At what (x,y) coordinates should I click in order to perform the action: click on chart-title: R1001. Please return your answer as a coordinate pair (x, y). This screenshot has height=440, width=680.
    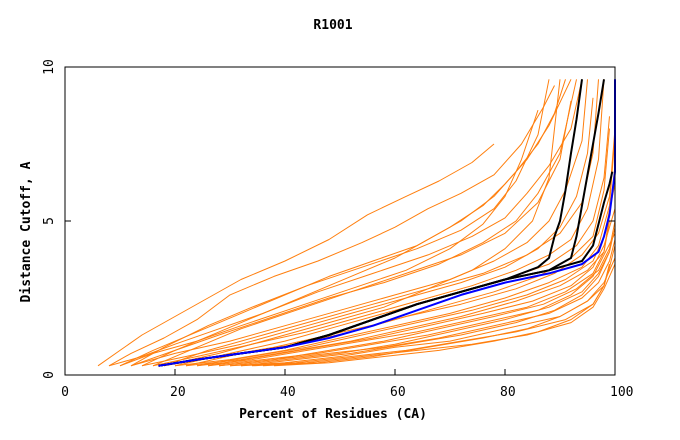
    Looking at the image, I should click on (332, 25).